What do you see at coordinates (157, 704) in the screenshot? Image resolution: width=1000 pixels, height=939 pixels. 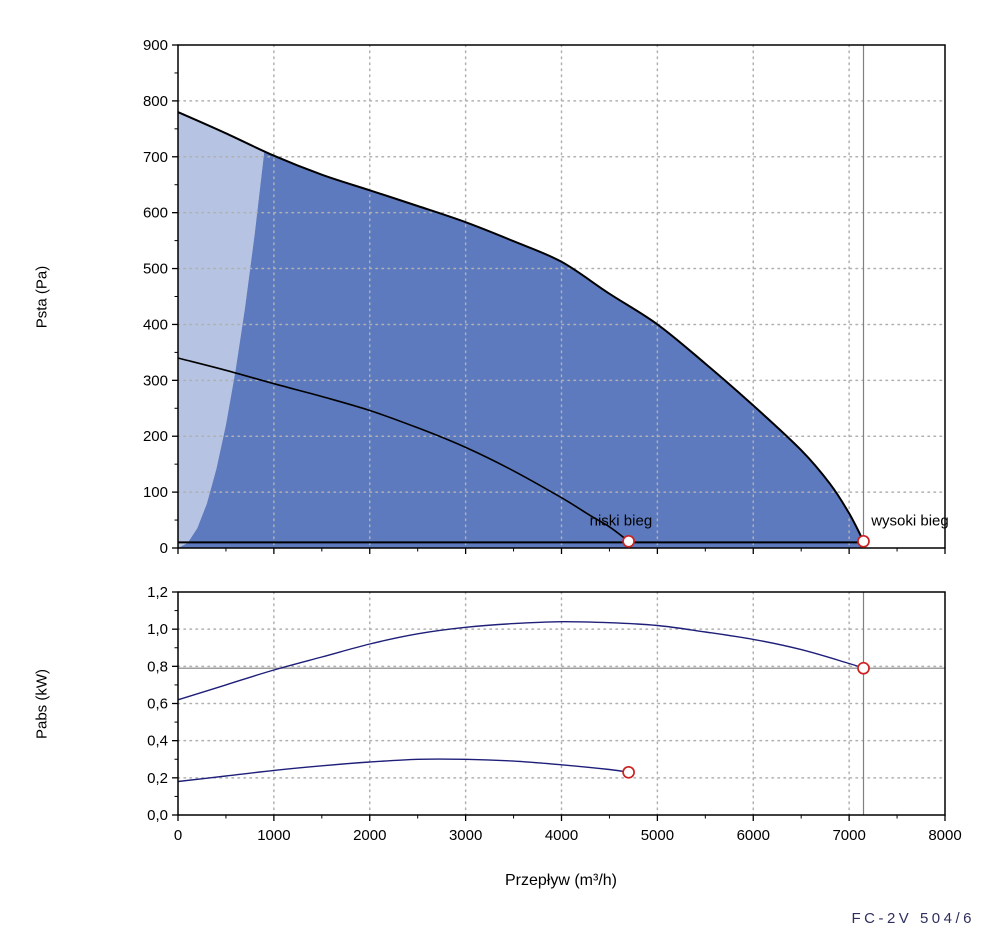 I see `y-tick-label: 0,6` at bounding box center [157, 704].